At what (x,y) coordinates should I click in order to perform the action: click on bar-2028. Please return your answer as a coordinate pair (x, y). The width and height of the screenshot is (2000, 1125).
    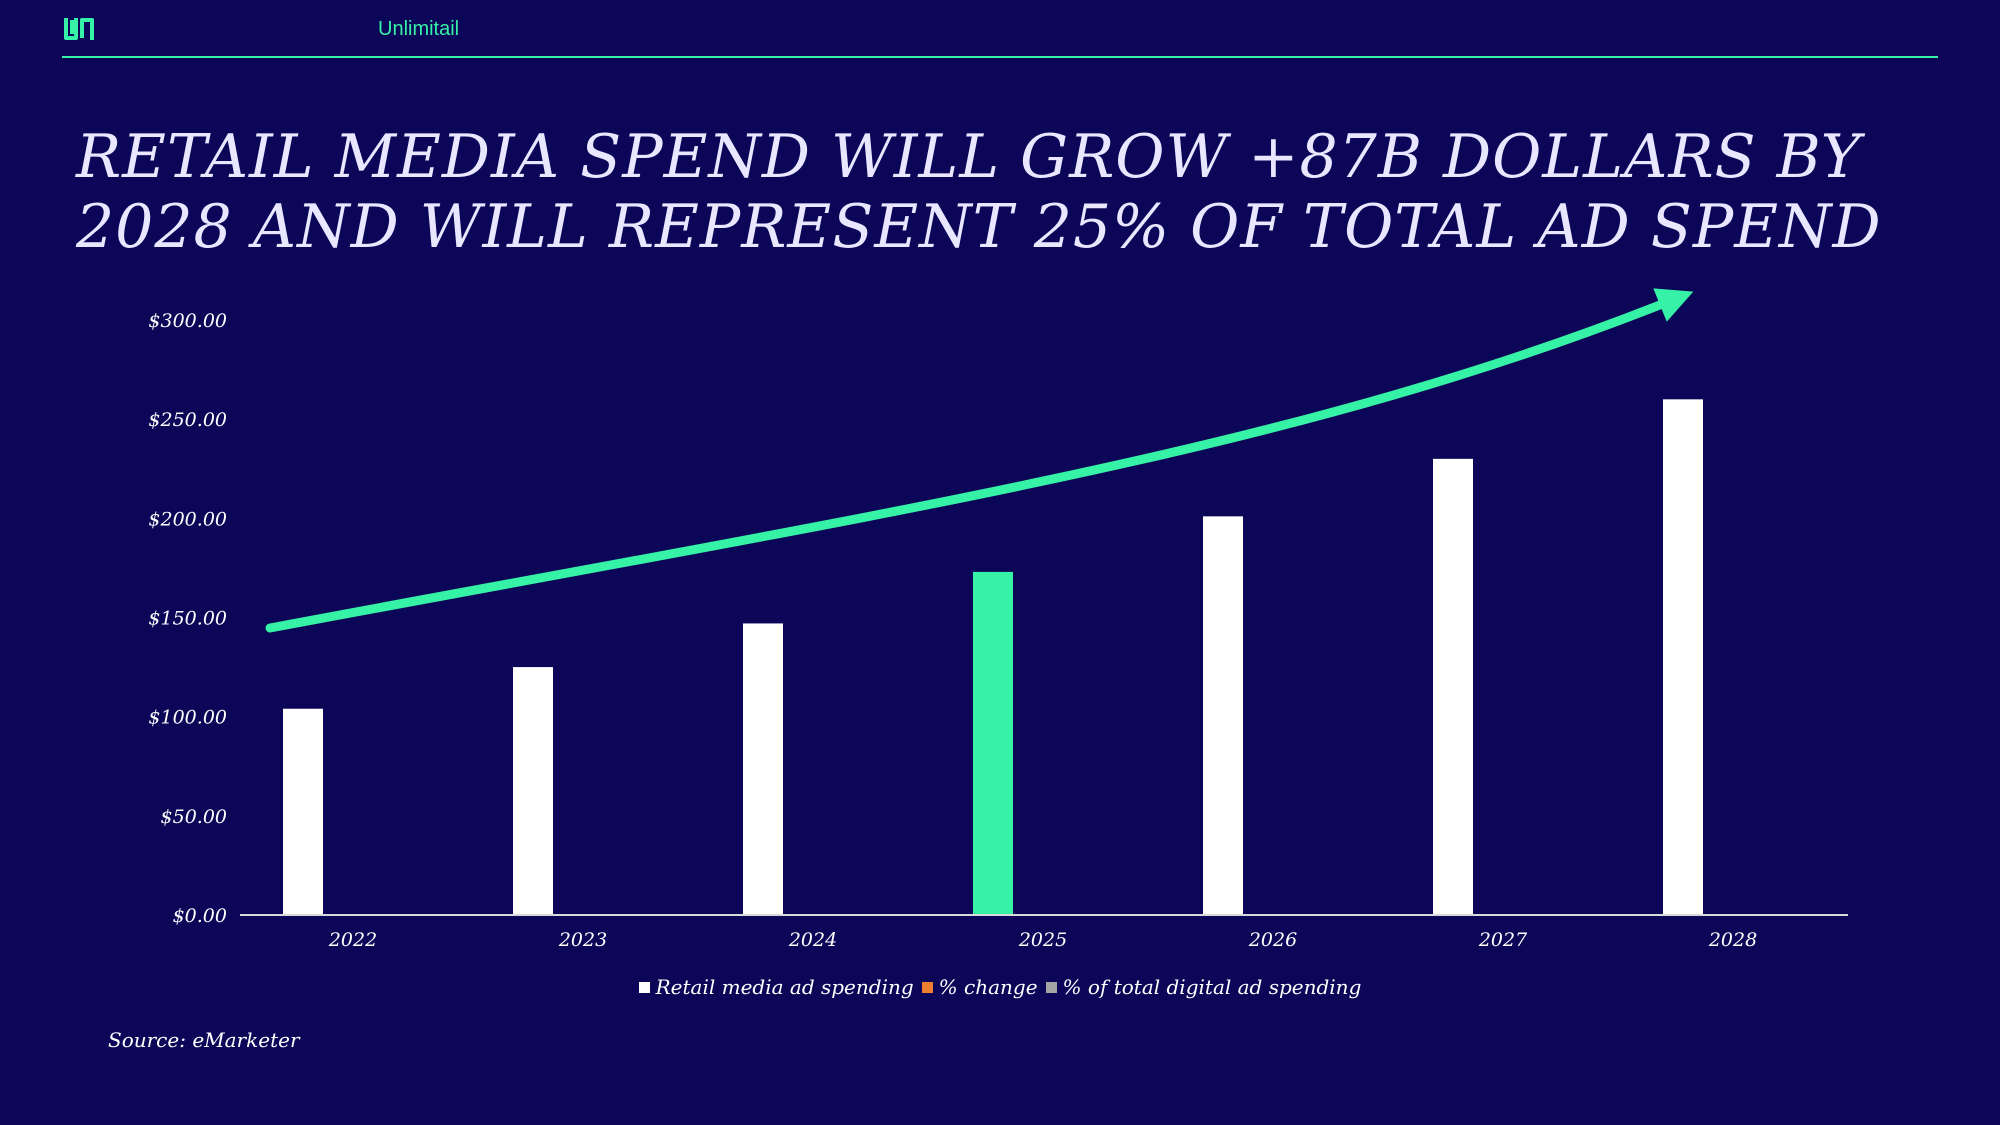
    Looking at the image, I should click on (1683, 657).